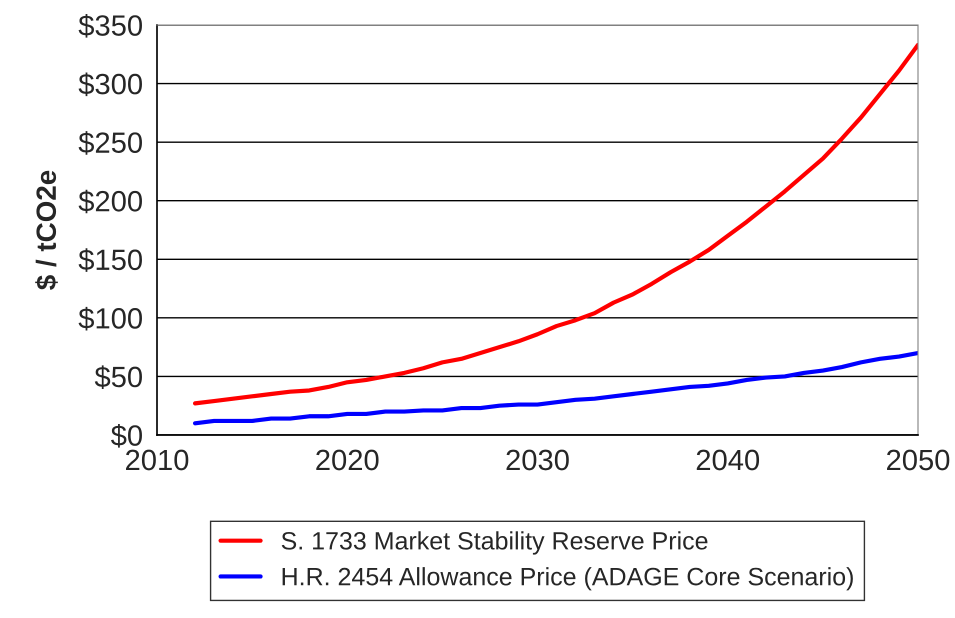 The height and width of the screenshot is (618, 955). Describe the element at coordinates (918, 460) in the screenshot. I see `x-tick-label: 2050` at that location.